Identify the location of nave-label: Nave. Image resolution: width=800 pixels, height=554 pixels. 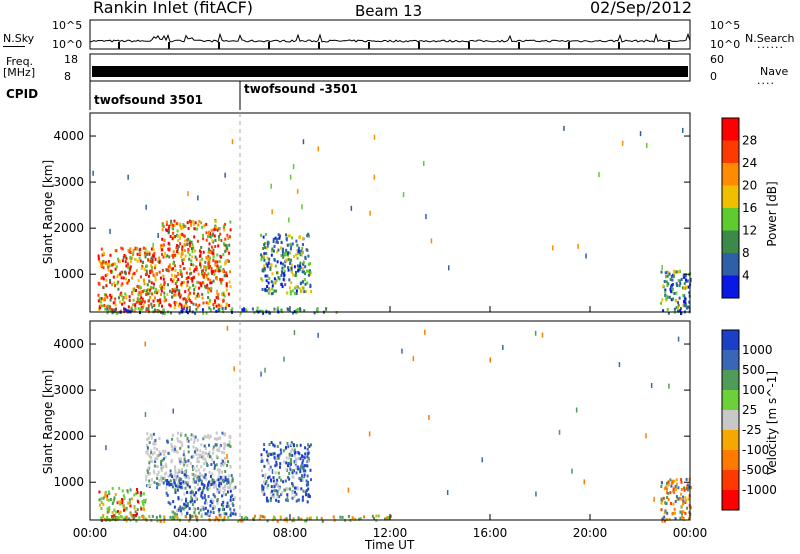
(774, 71).